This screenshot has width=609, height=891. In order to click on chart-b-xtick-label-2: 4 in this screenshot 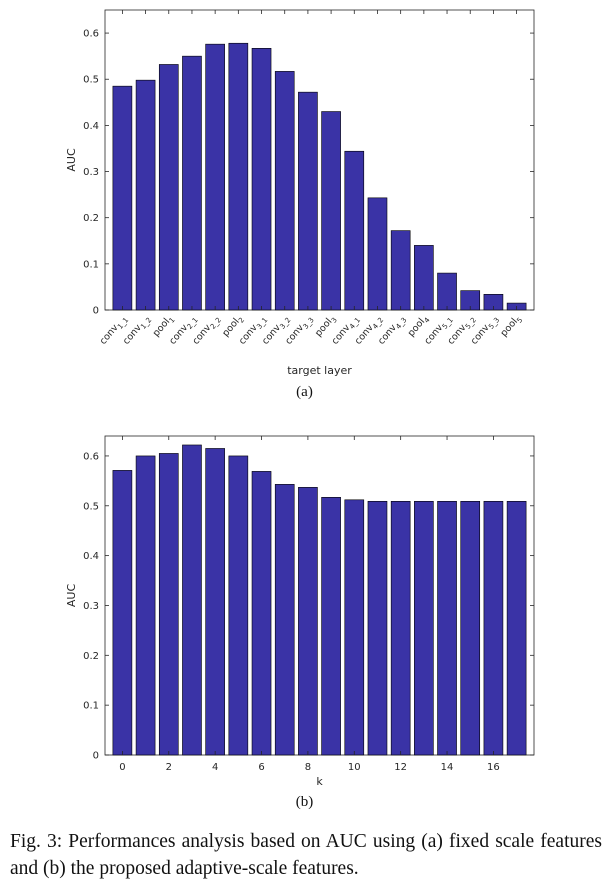, I will do `click(215, 767)`.